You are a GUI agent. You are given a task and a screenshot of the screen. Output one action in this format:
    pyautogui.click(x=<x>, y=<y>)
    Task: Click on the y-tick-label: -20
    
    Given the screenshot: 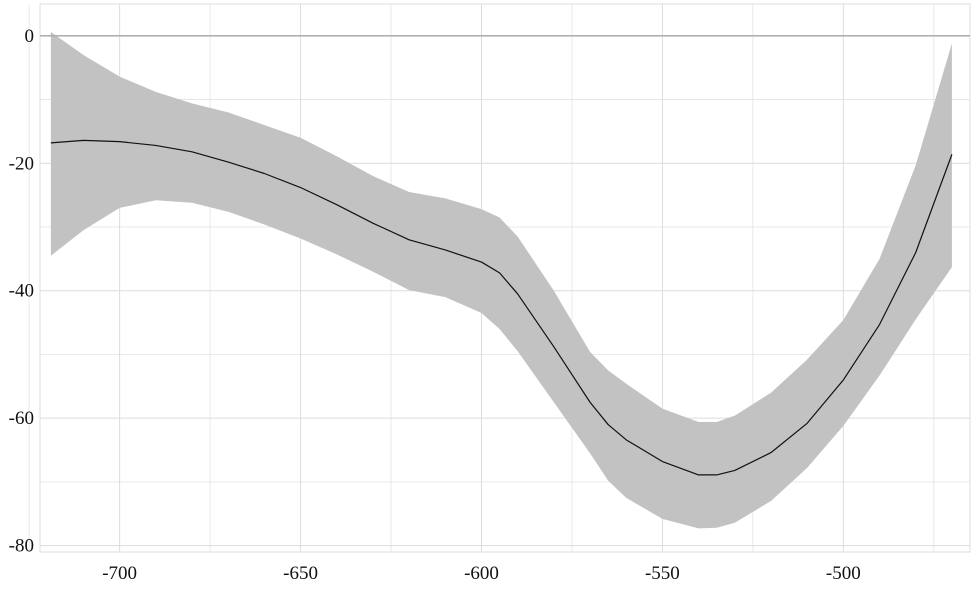 What is the action you would take?
    pyautogui.click(x=21, y=163)
    